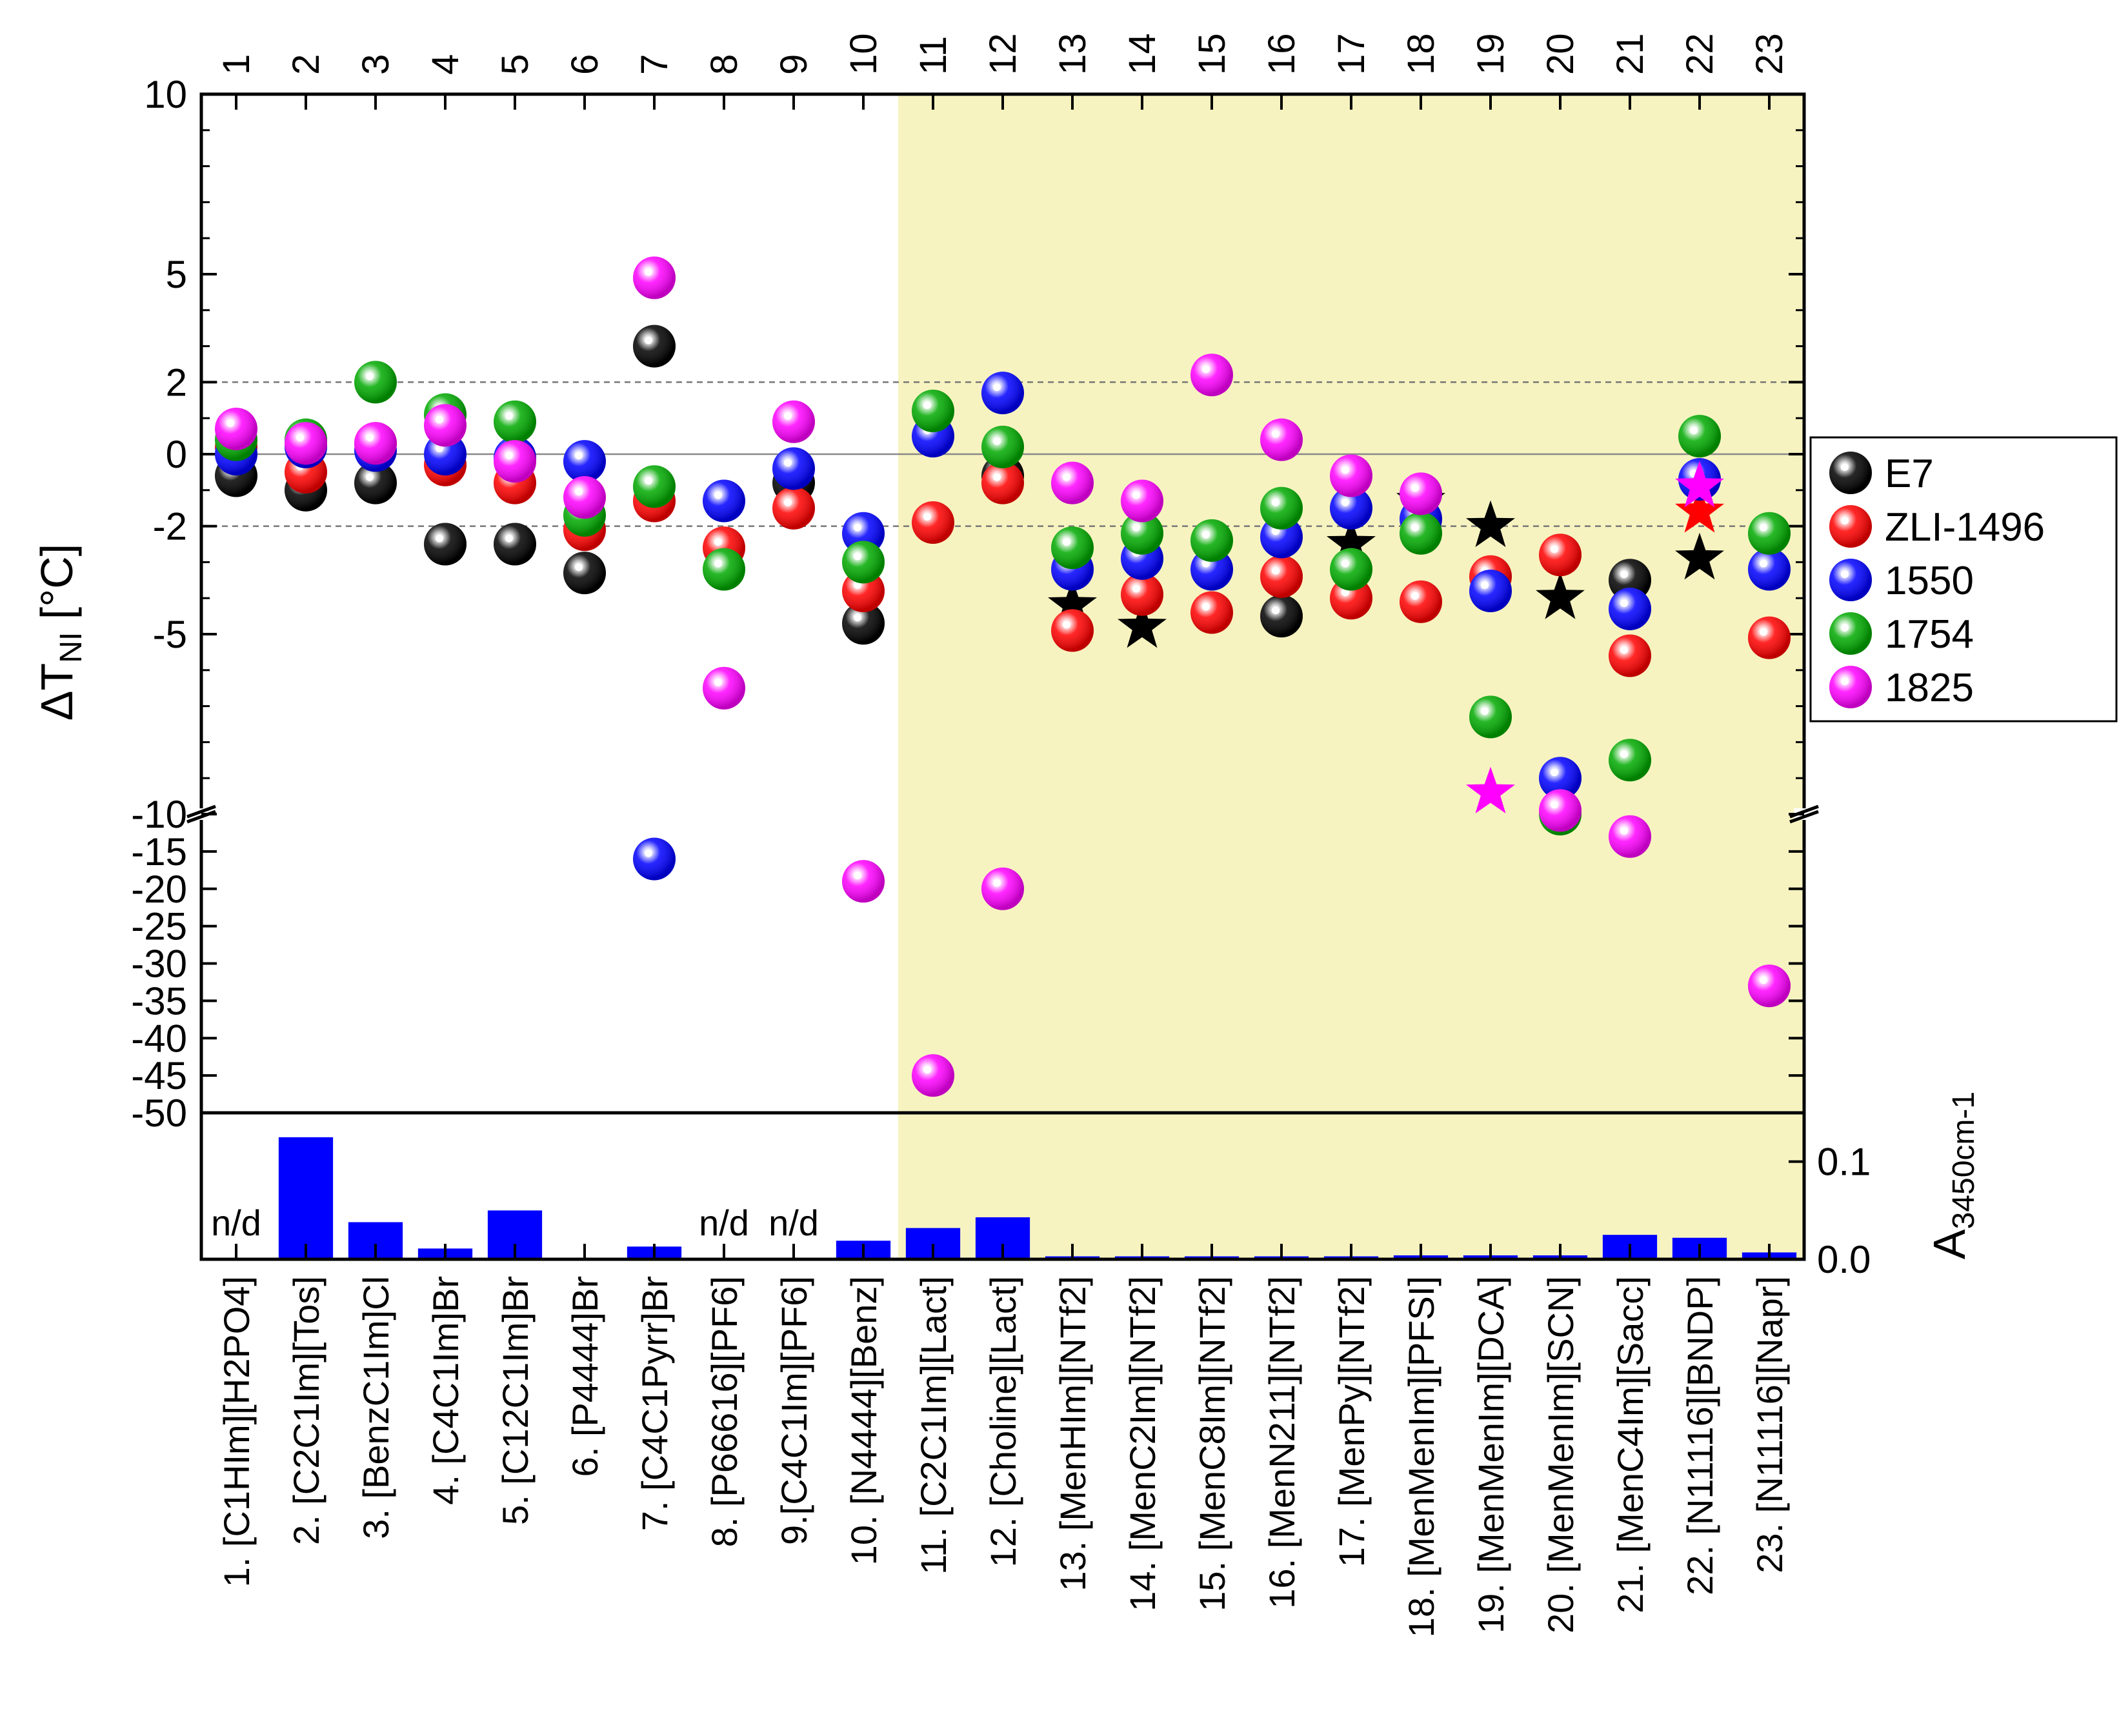  Describe the element at coordinates (1351, 54) in the screenshot. I see `top-tick-label: 17` at that location.